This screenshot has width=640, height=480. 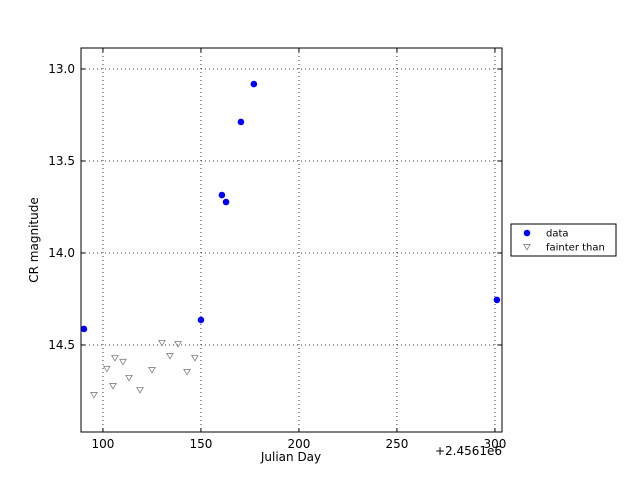 I want to click on x-axis-label: Julian Day, so click(x=290, y=457).